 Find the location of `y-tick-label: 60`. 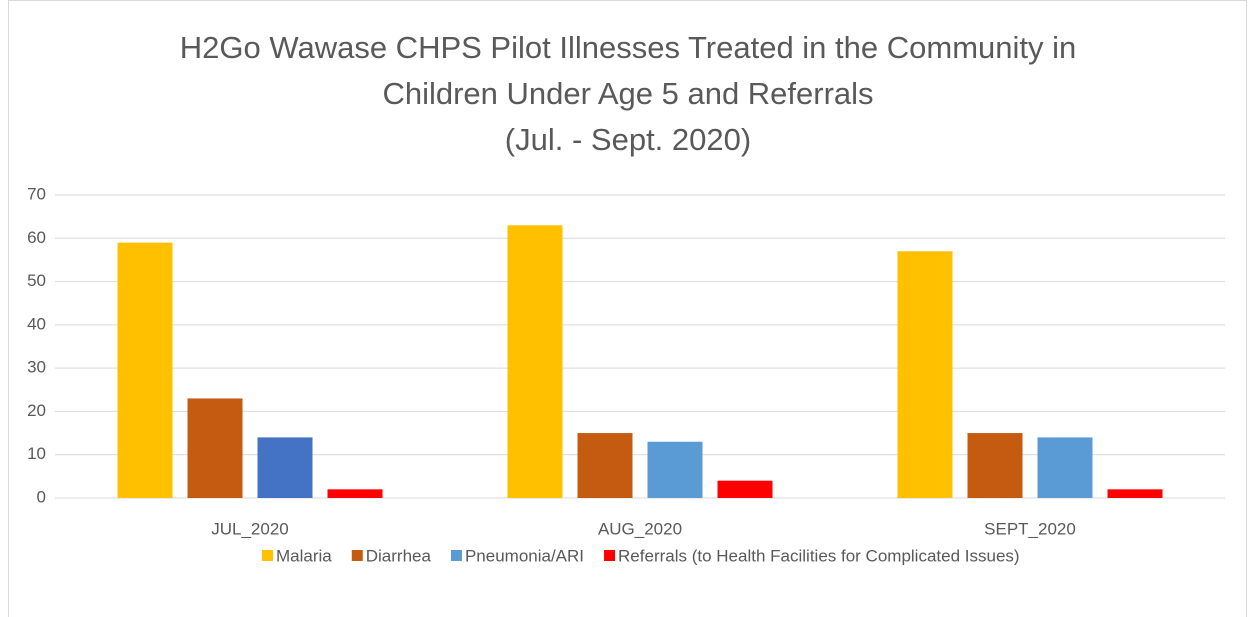

y-tick-label: 60 is located at coordinates (36, 237).